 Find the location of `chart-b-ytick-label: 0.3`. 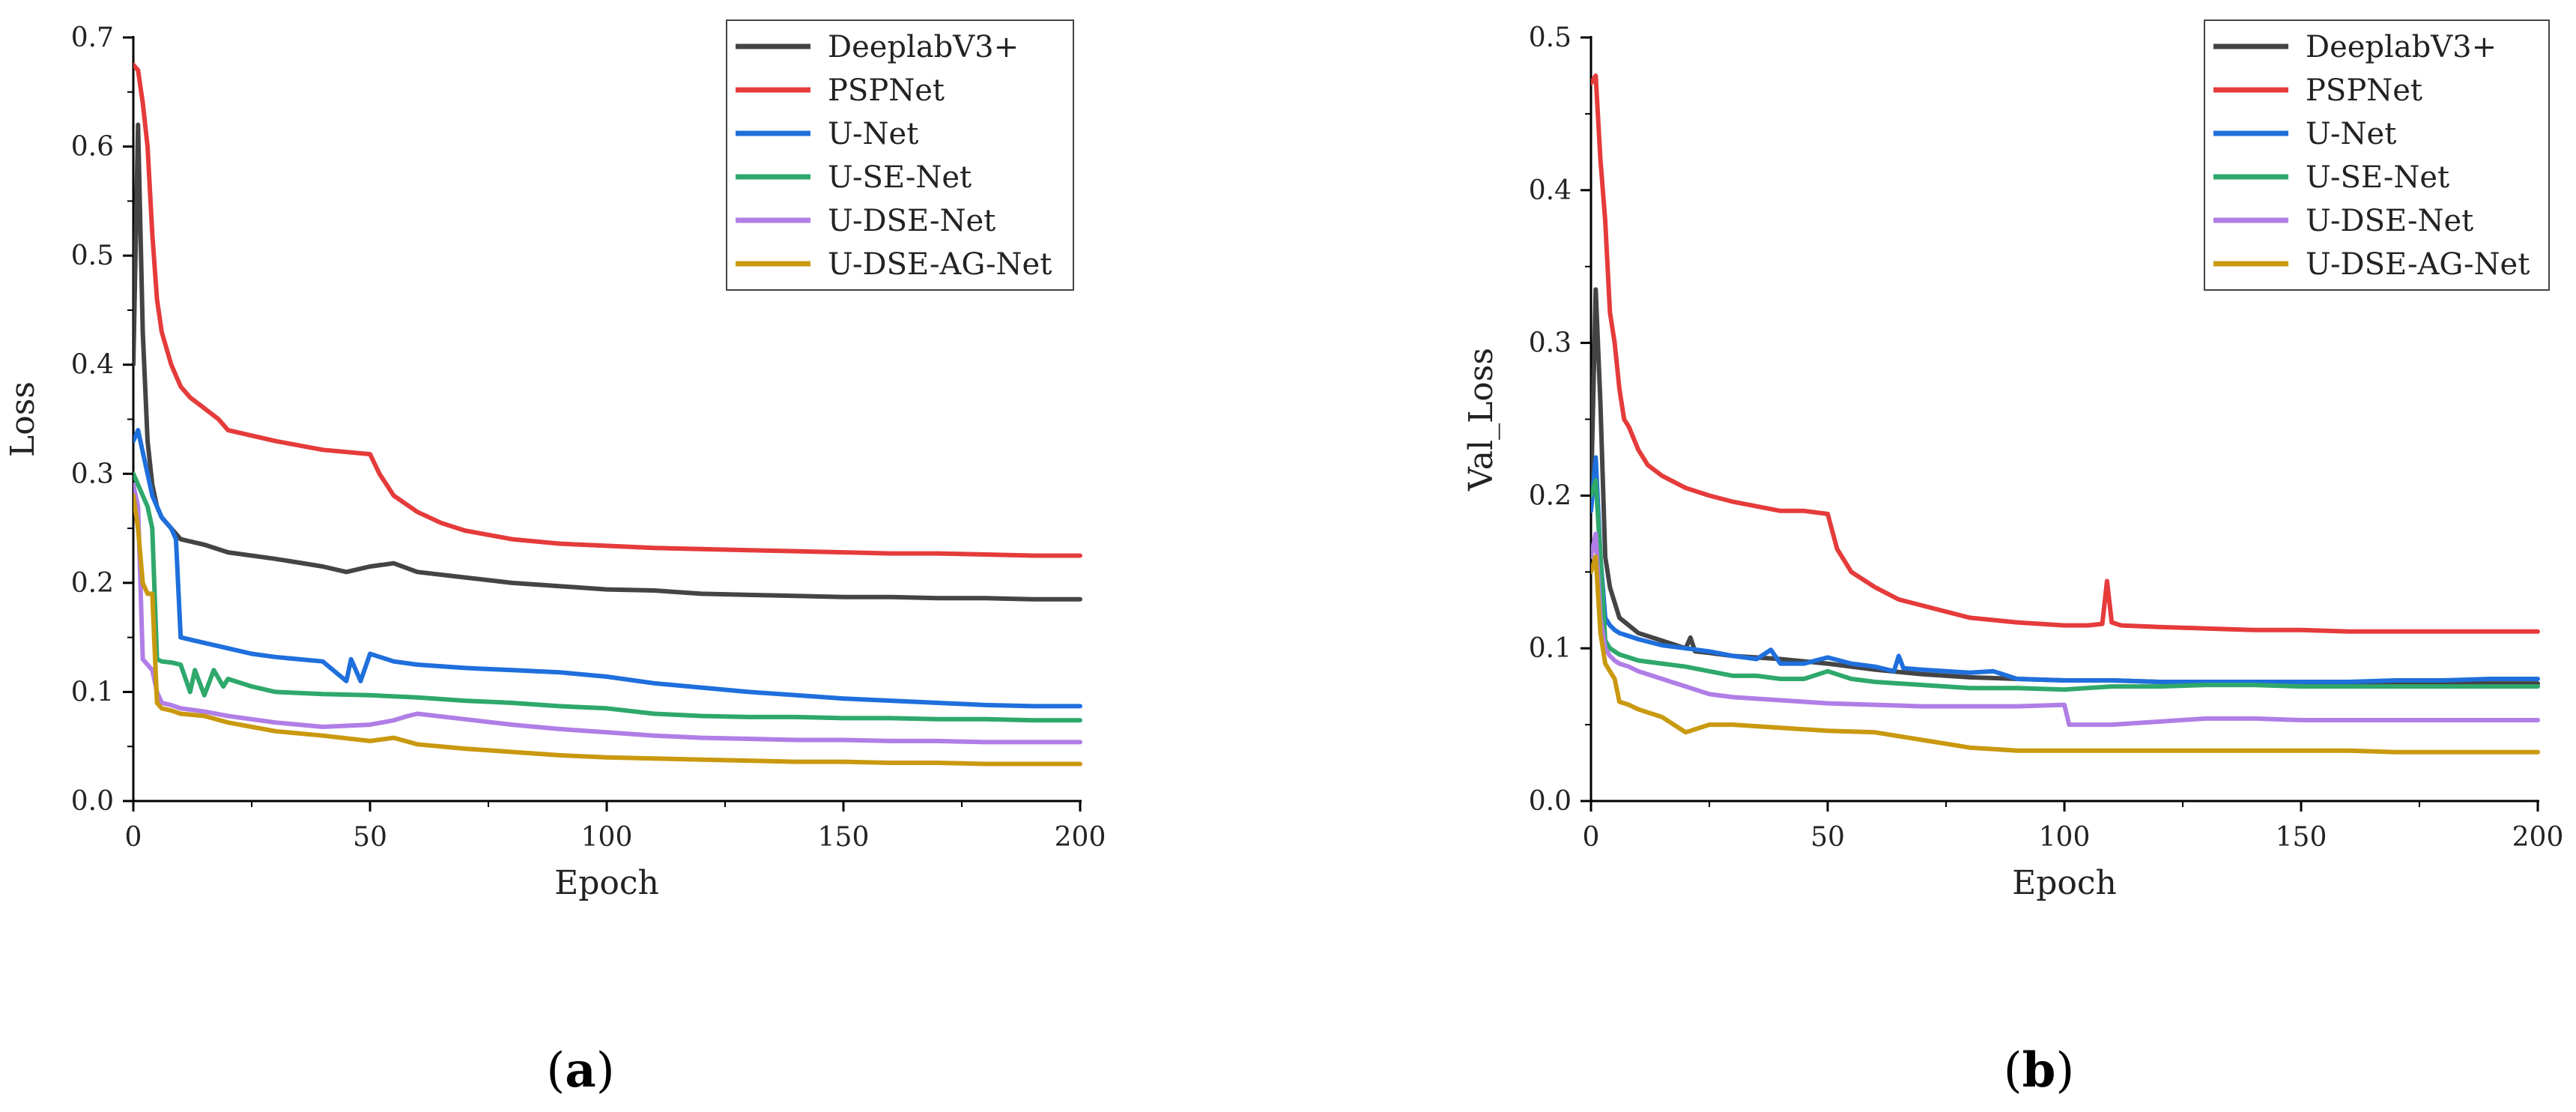

chart-b-ytick-label: 0.3 is located at coordinates (1550, 343).